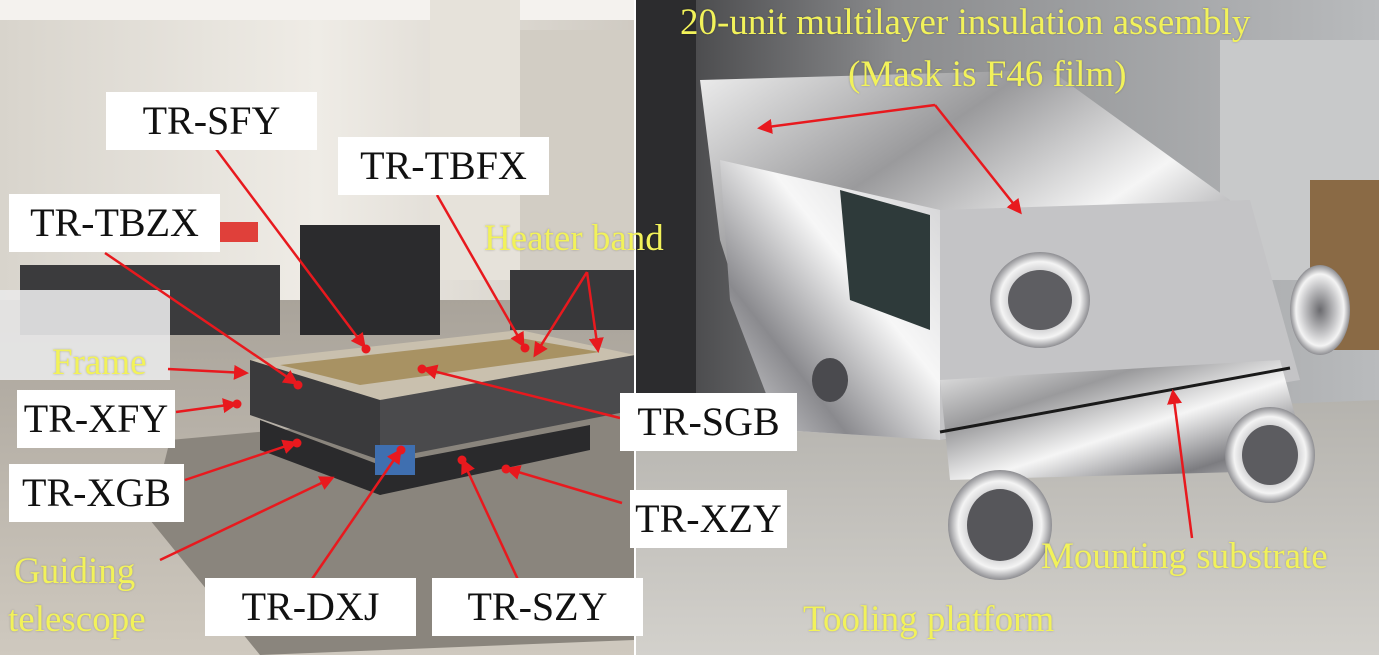 This screenshot has height=655, width=1379. What do you see at coordinates (965, 22) in the screenshot?
I see `annotation-mli-line1: 20-unit multilayer insulation assembly` at bounding box center [965, 22].